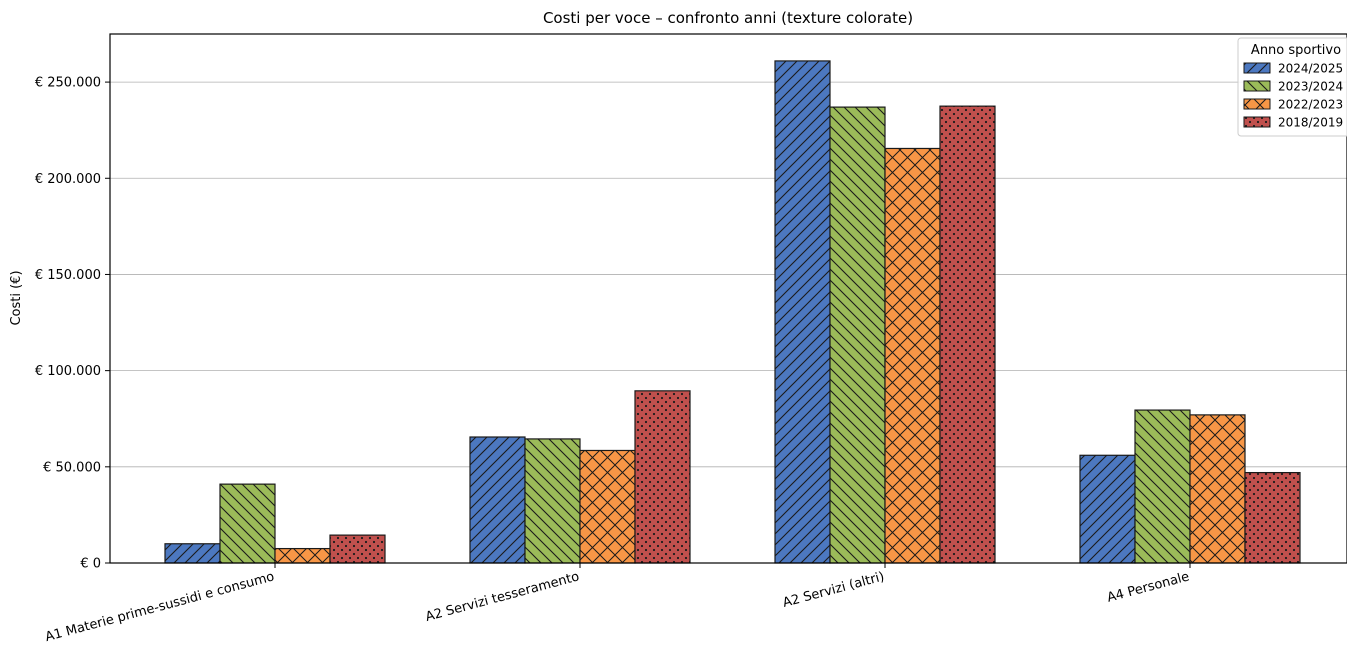 This screenshot has height=667, width=1347. What do you see at coordinates (1257, 122) in the screenshot?
I see `legend-swatch-2018-2019` at bounding box center [1257, 122].